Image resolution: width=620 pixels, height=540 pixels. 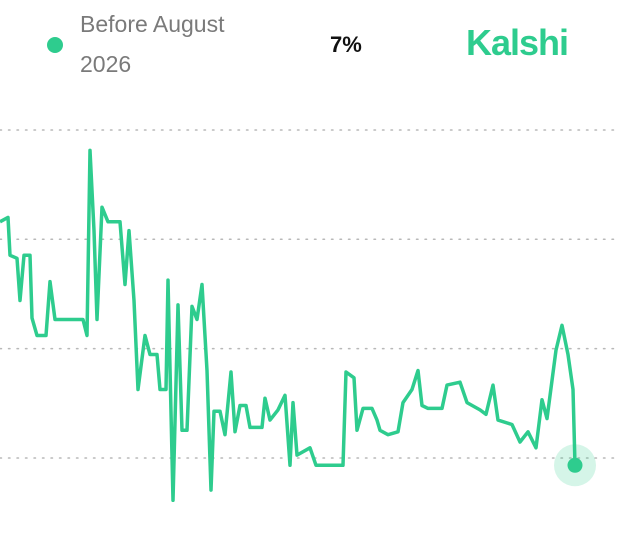 What do you see at coordinates (346, 44) in the screenshot?
I see `current-value: 7%` at bounding box center [346, 44].